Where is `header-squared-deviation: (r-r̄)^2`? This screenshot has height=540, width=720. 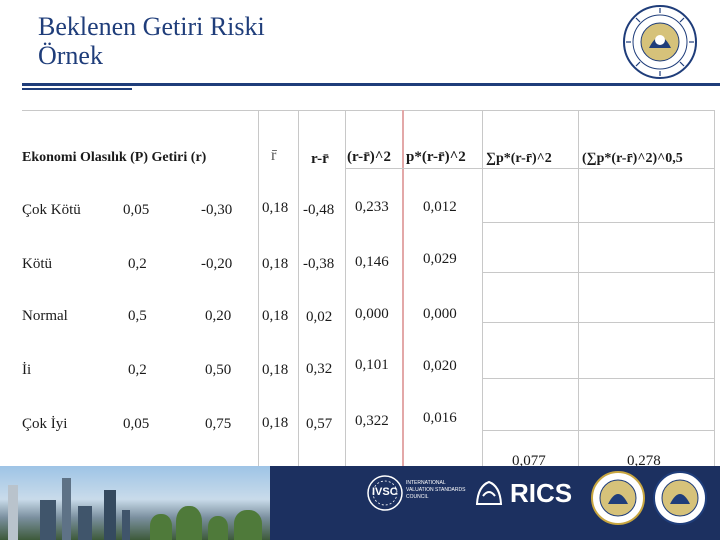 header-squared-deviation: (r-r̄)^2 is located at coordinates (369, 157).